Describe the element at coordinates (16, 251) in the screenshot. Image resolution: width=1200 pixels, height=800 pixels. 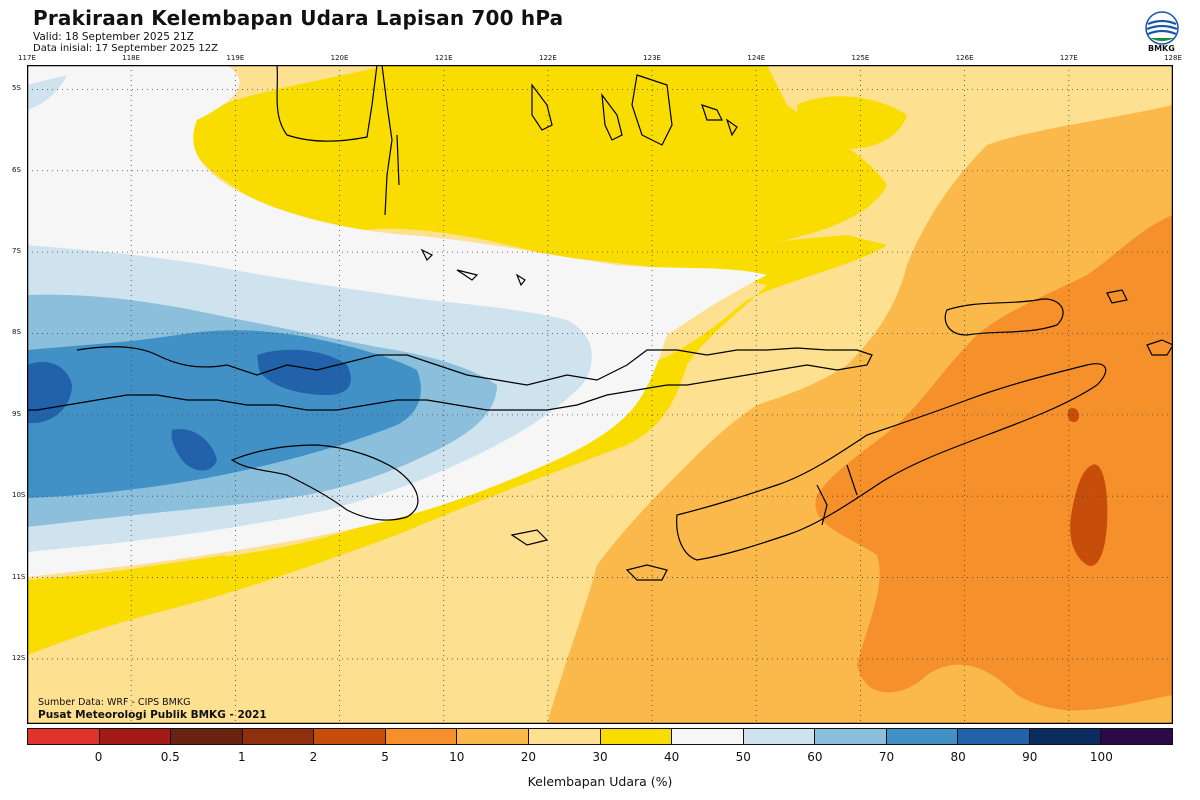
I see `lat-tick-label: 7S` at that location.